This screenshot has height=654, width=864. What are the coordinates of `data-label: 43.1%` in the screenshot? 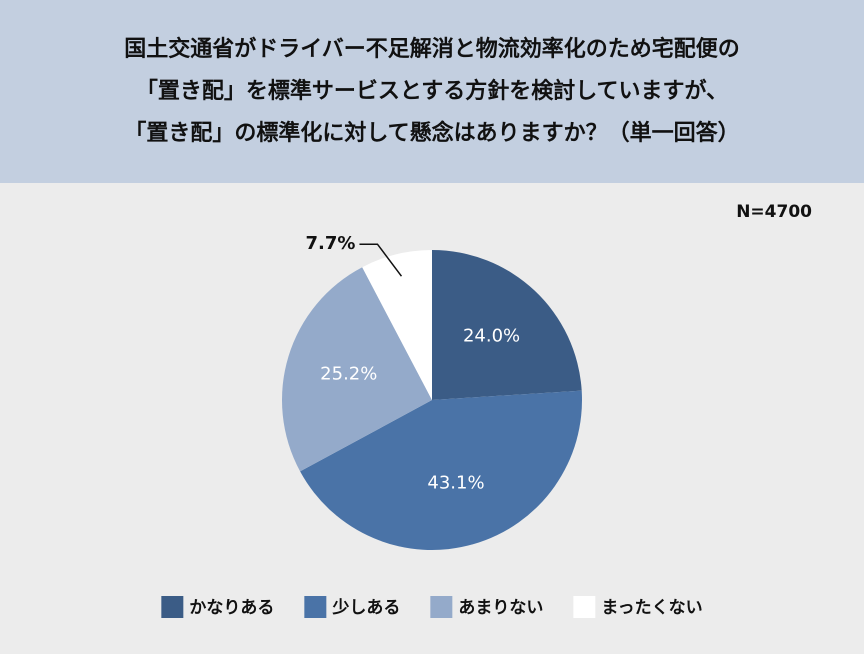 It's located at (455, 483).